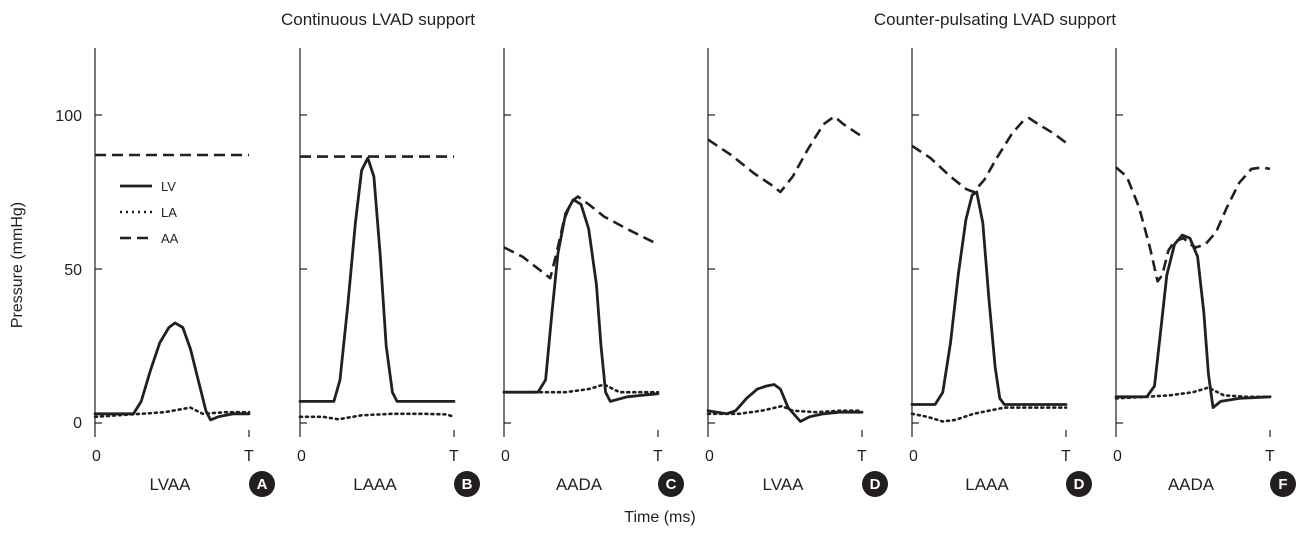 This screenshot has height=533, width=1303. I want to click on y-axis-title: Pressure (mmHg), so click(17, 265).